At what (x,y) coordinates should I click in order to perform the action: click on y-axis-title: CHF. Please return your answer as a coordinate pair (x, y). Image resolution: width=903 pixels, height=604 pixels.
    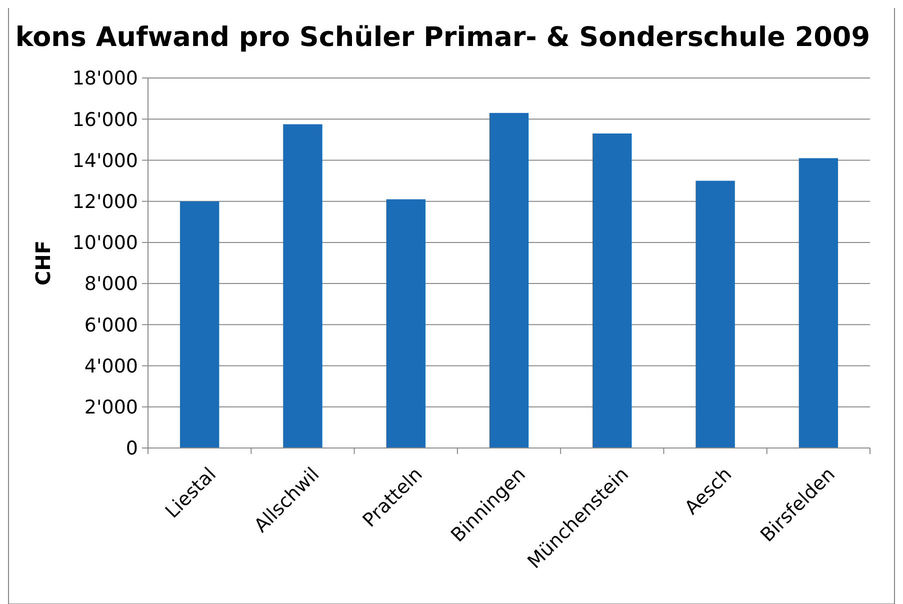
    Looking at the image, I should click on (43, 263).